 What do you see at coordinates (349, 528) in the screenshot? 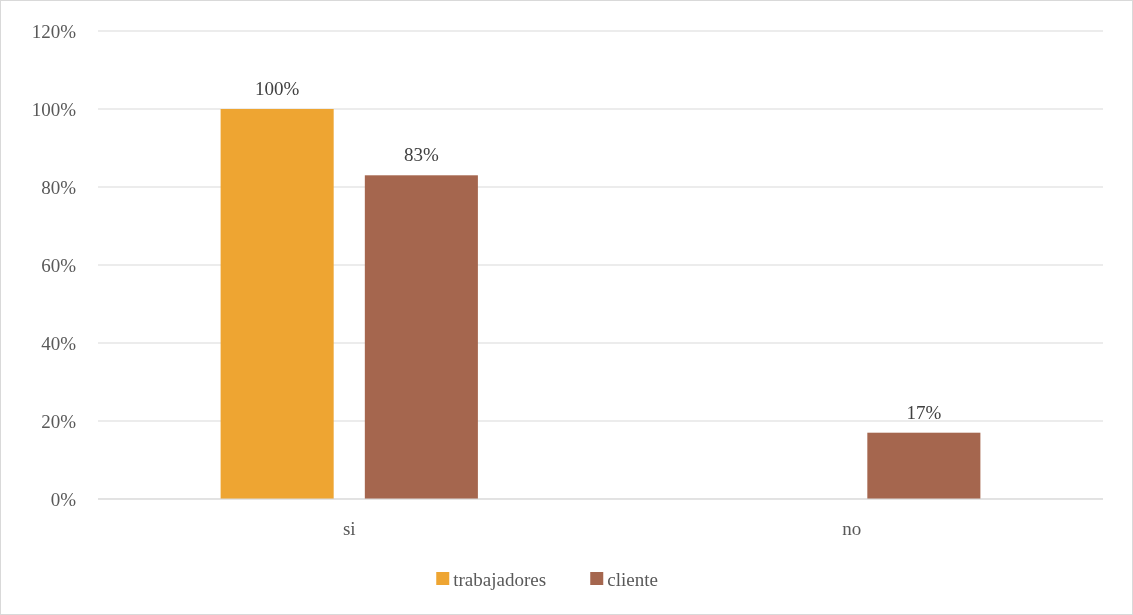
I see `x-tick-label: si` at bounding box center [349, 528].